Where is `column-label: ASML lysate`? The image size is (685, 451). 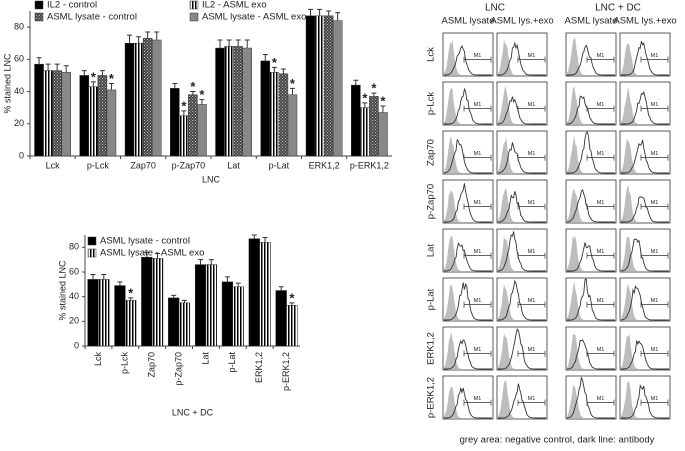 column-label: ASML lysate is located at coordinates (591, 21).